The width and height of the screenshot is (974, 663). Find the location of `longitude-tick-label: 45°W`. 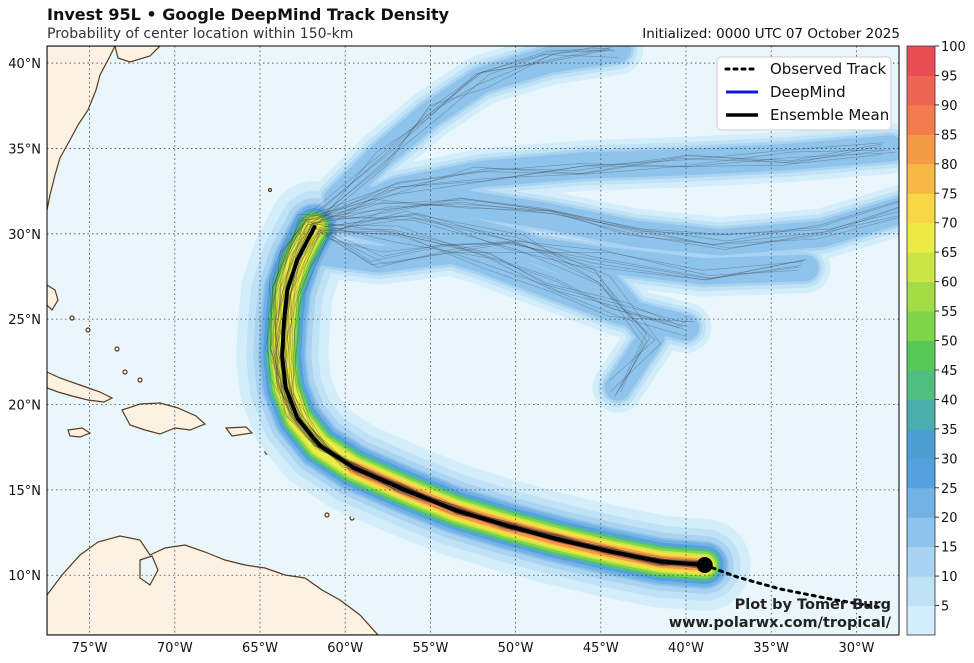

longitude-tick-label: 45°W is located at coordinates (601, 648).